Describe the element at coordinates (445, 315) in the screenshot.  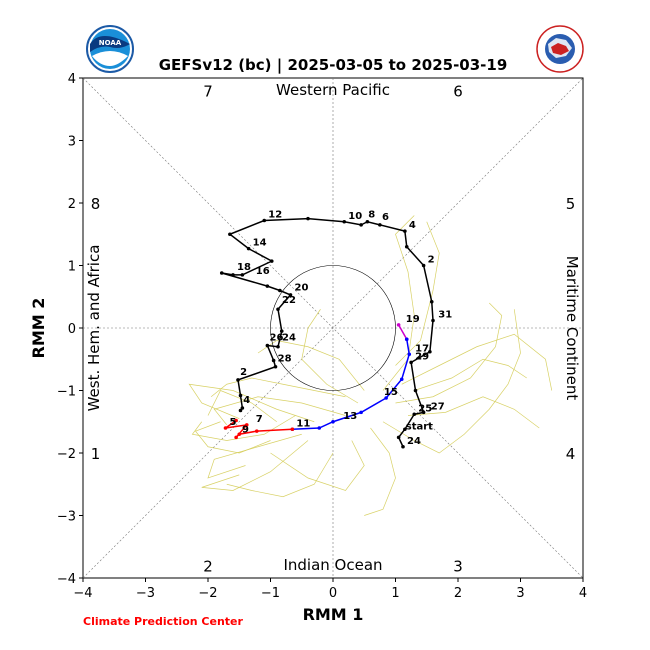
I see `observed-label-6: 31` at that location.